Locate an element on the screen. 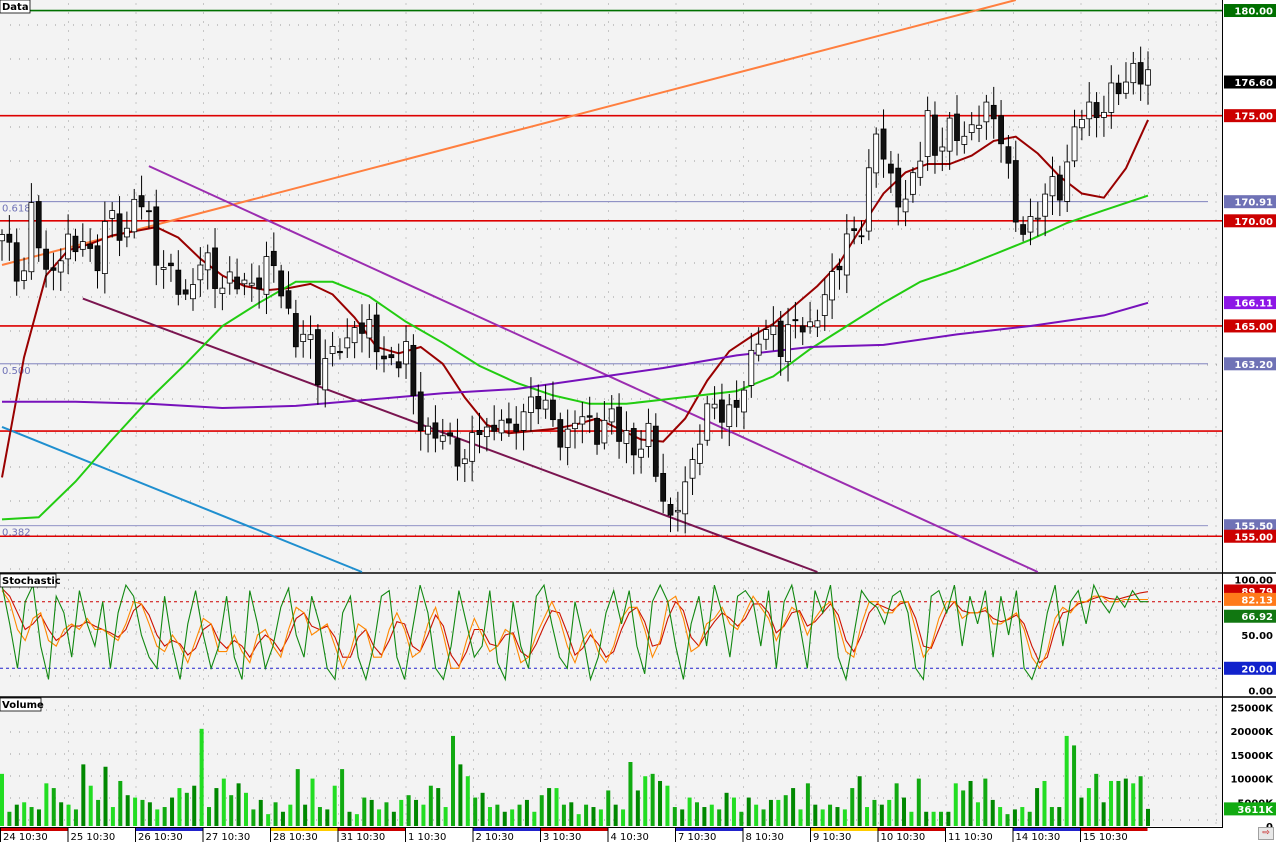  volume-plot is located at coordinates (575, 777).